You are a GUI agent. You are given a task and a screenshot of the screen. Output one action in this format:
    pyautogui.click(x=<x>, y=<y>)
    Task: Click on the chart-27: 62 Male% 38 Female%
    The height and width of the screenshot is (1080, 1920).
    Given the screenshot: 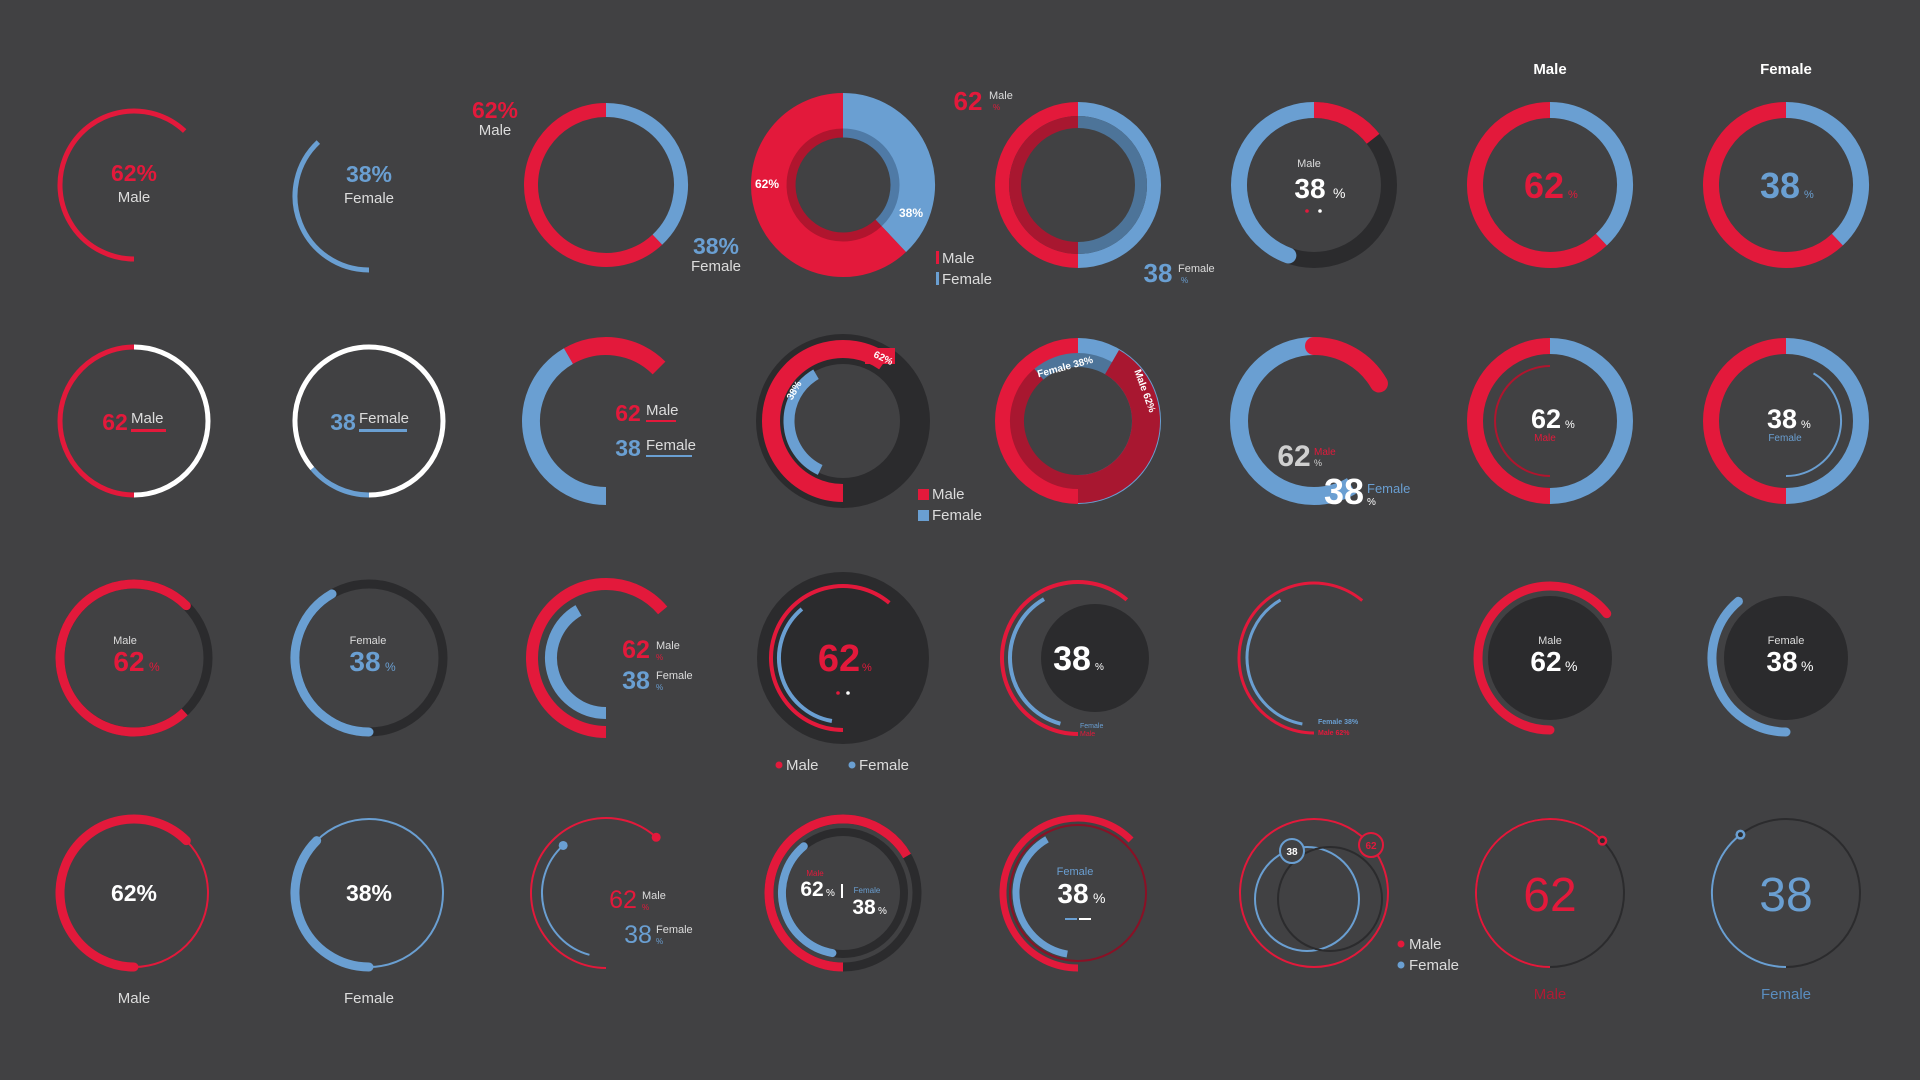 What is the action you would take?
    pyautogui.click(x=611, y=893)
    